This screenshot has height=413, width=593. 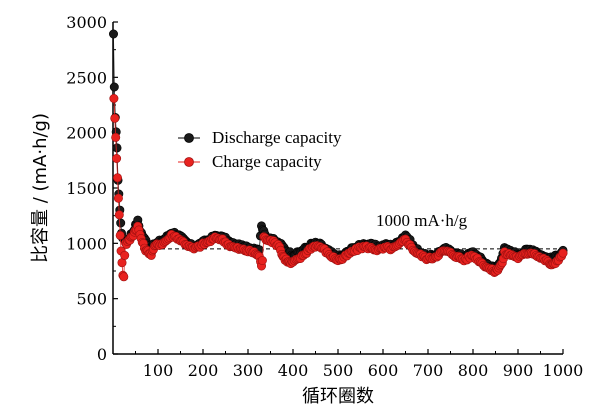 I want to click on y-tick-label: 0, so click(x=102, y=354).